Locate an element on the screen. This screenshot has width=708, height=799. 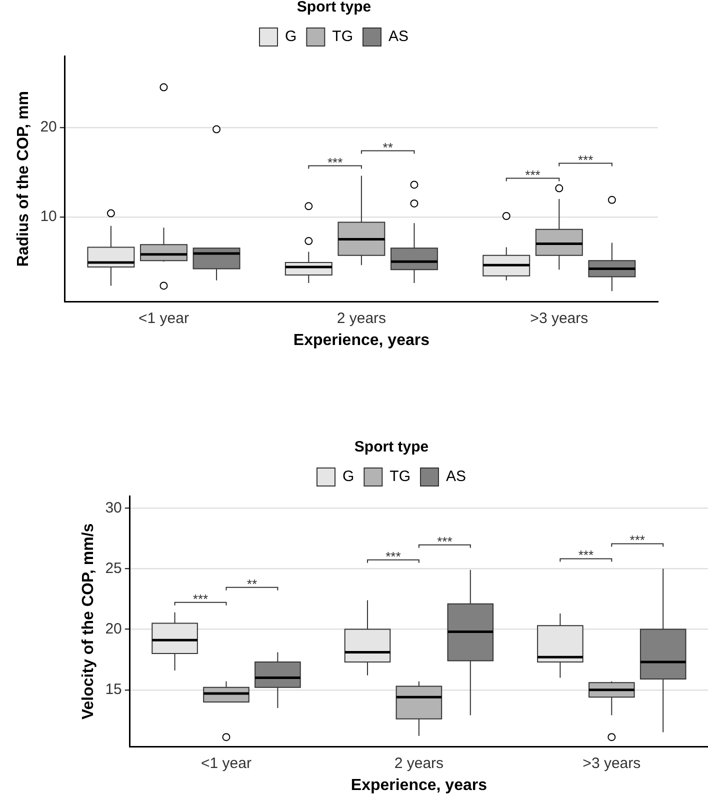
y-axis-title: Radius of the COP, mm is located at coordinates (23, 179).